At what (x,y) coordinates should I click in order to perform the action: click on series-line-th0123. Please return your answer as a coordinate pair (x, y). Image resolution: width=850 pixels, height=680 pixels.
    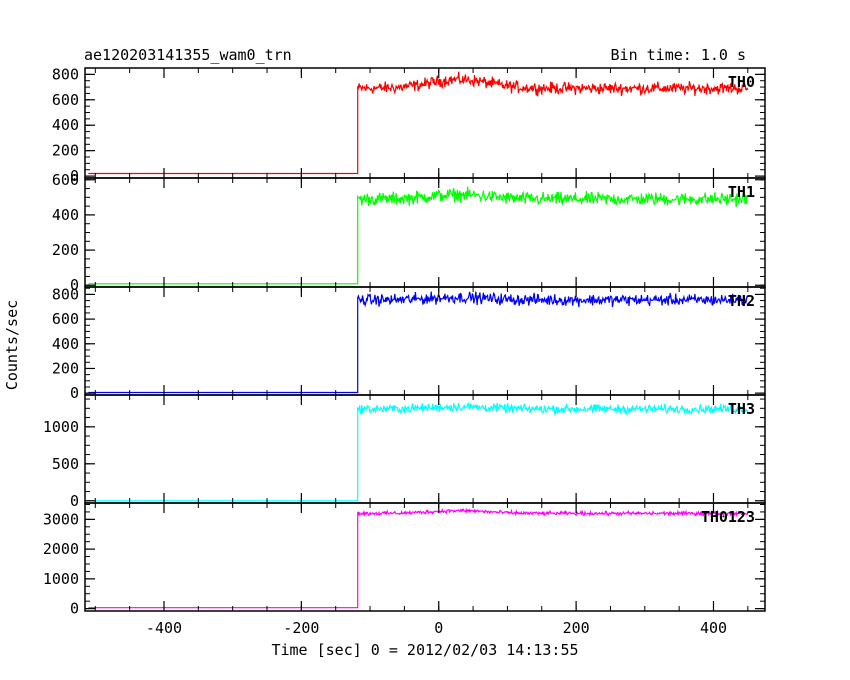
    Looking at the image, I should click on (418, 558).